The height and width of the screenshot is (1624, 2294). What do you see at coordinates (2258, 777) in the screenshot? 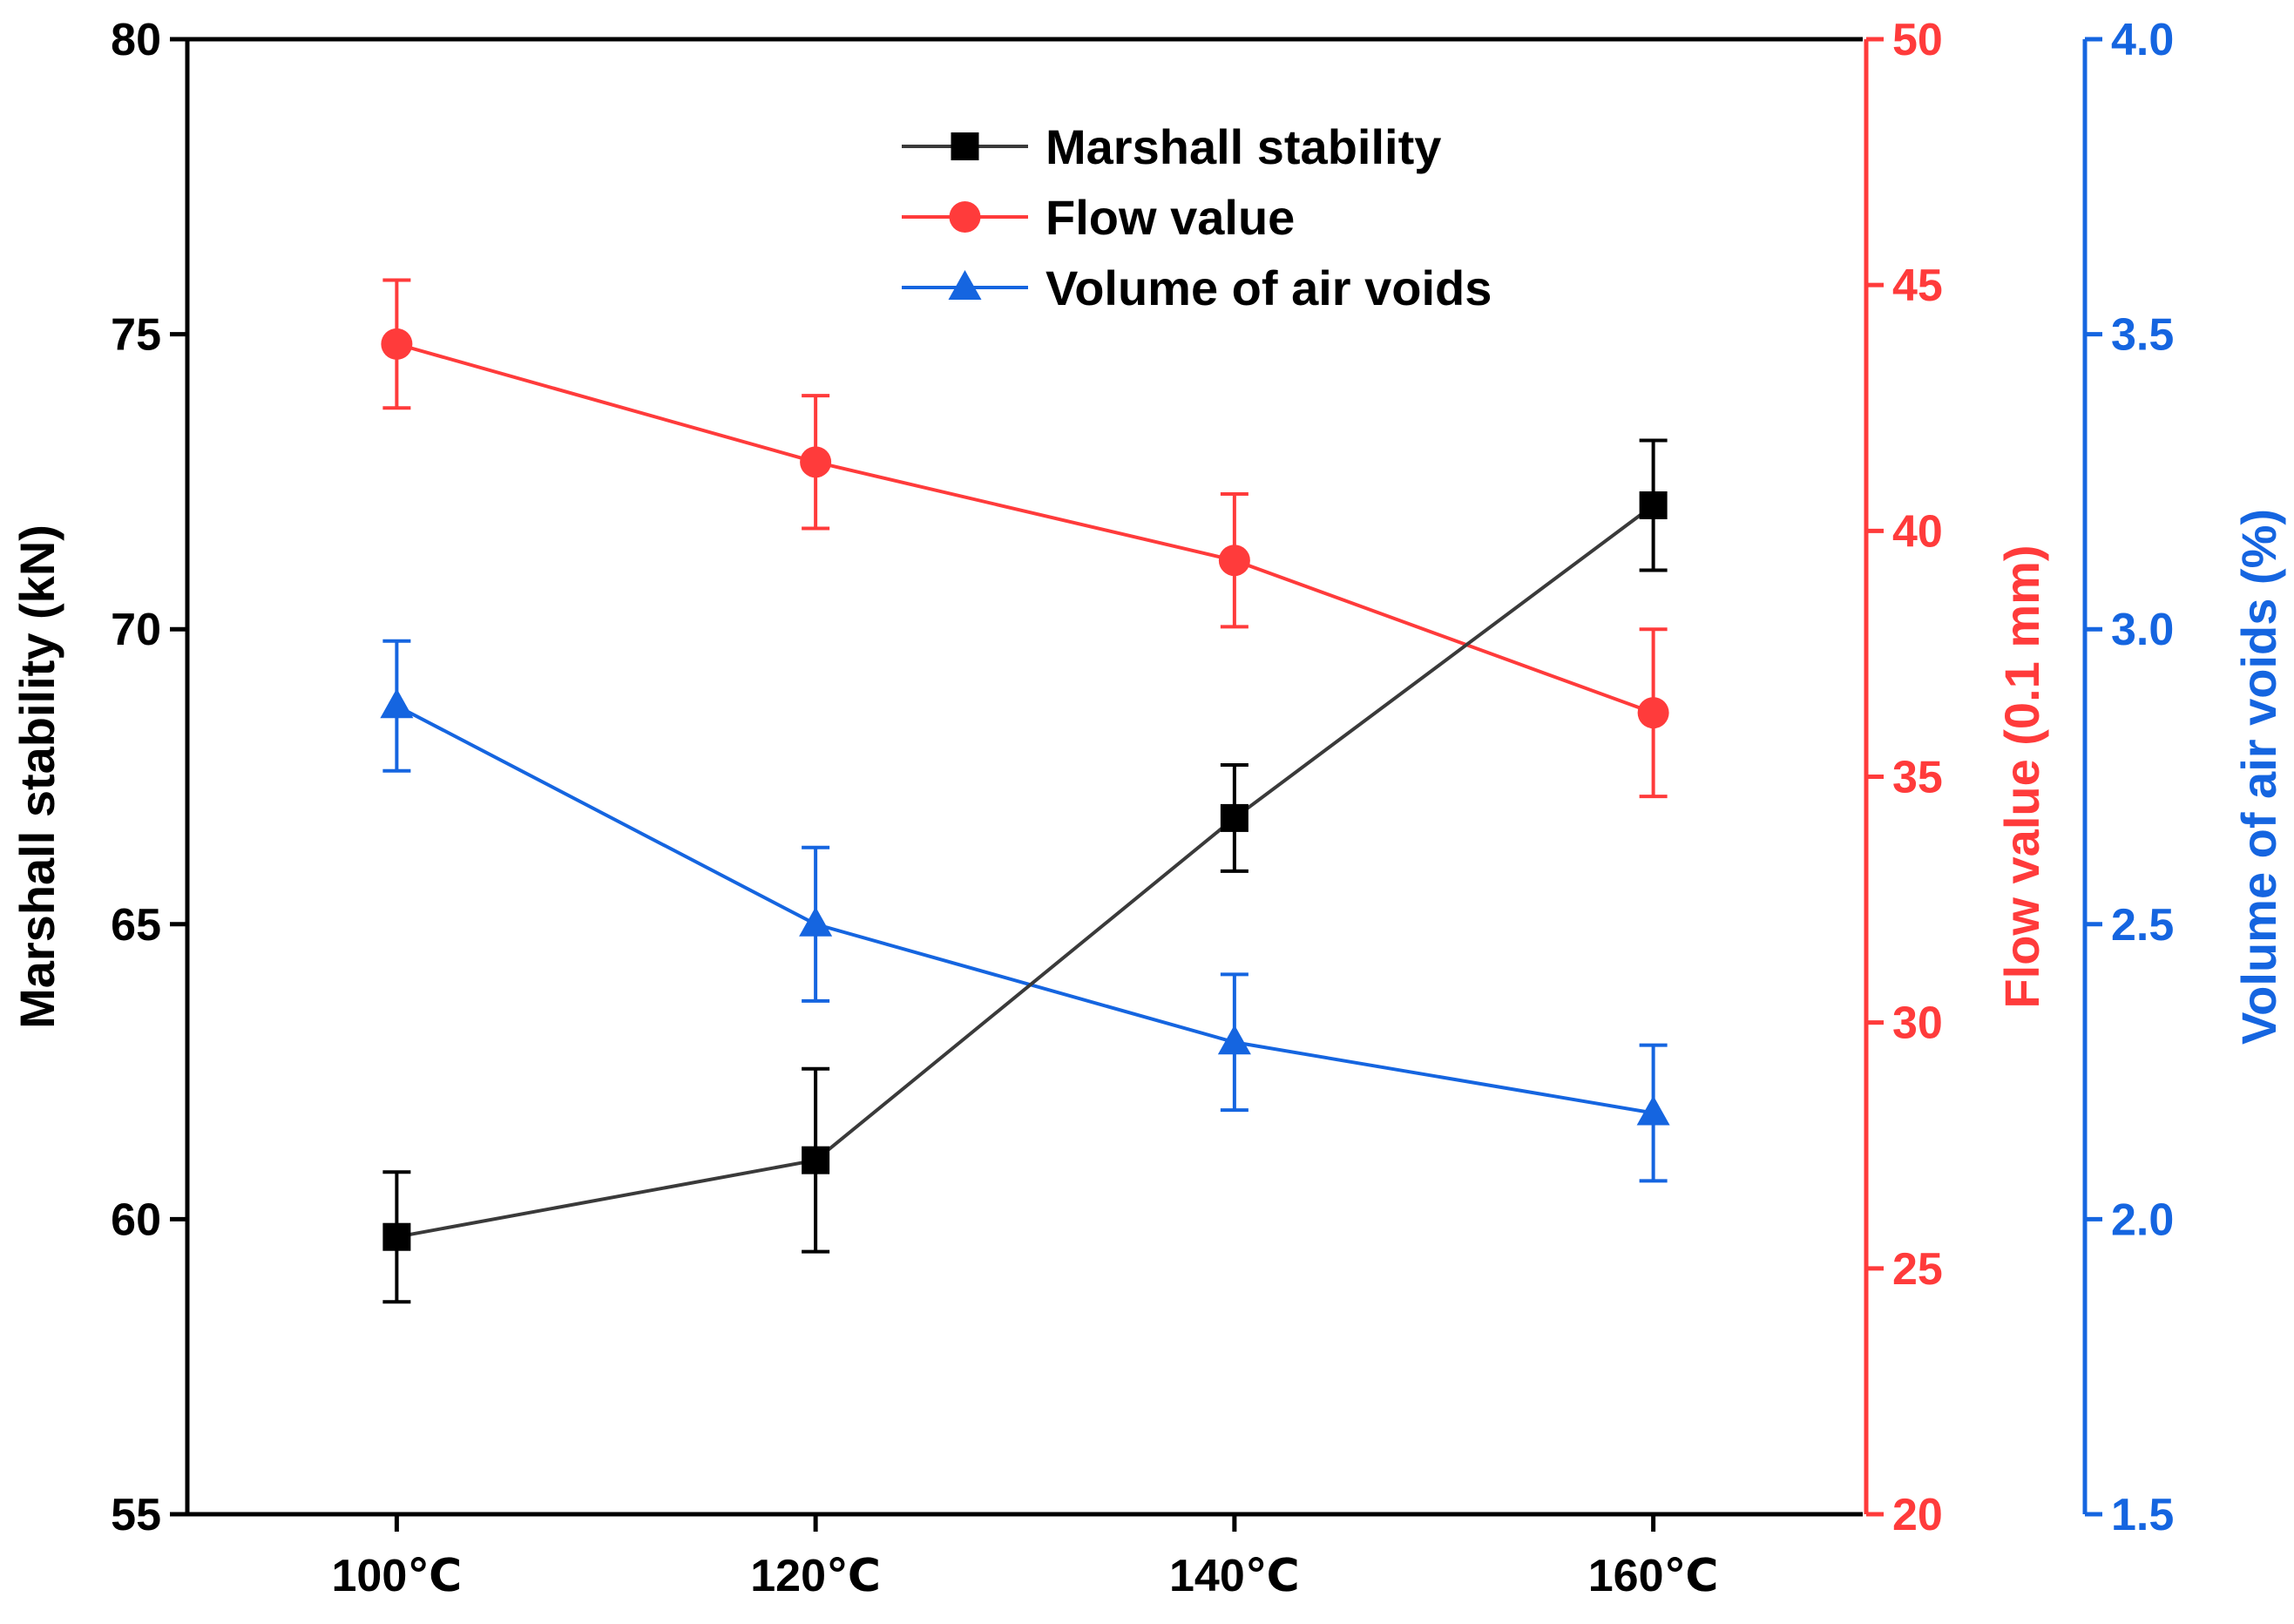
I see `right2-axis-title: Volume of air voids (%)` at bounding box center [2258, 777].